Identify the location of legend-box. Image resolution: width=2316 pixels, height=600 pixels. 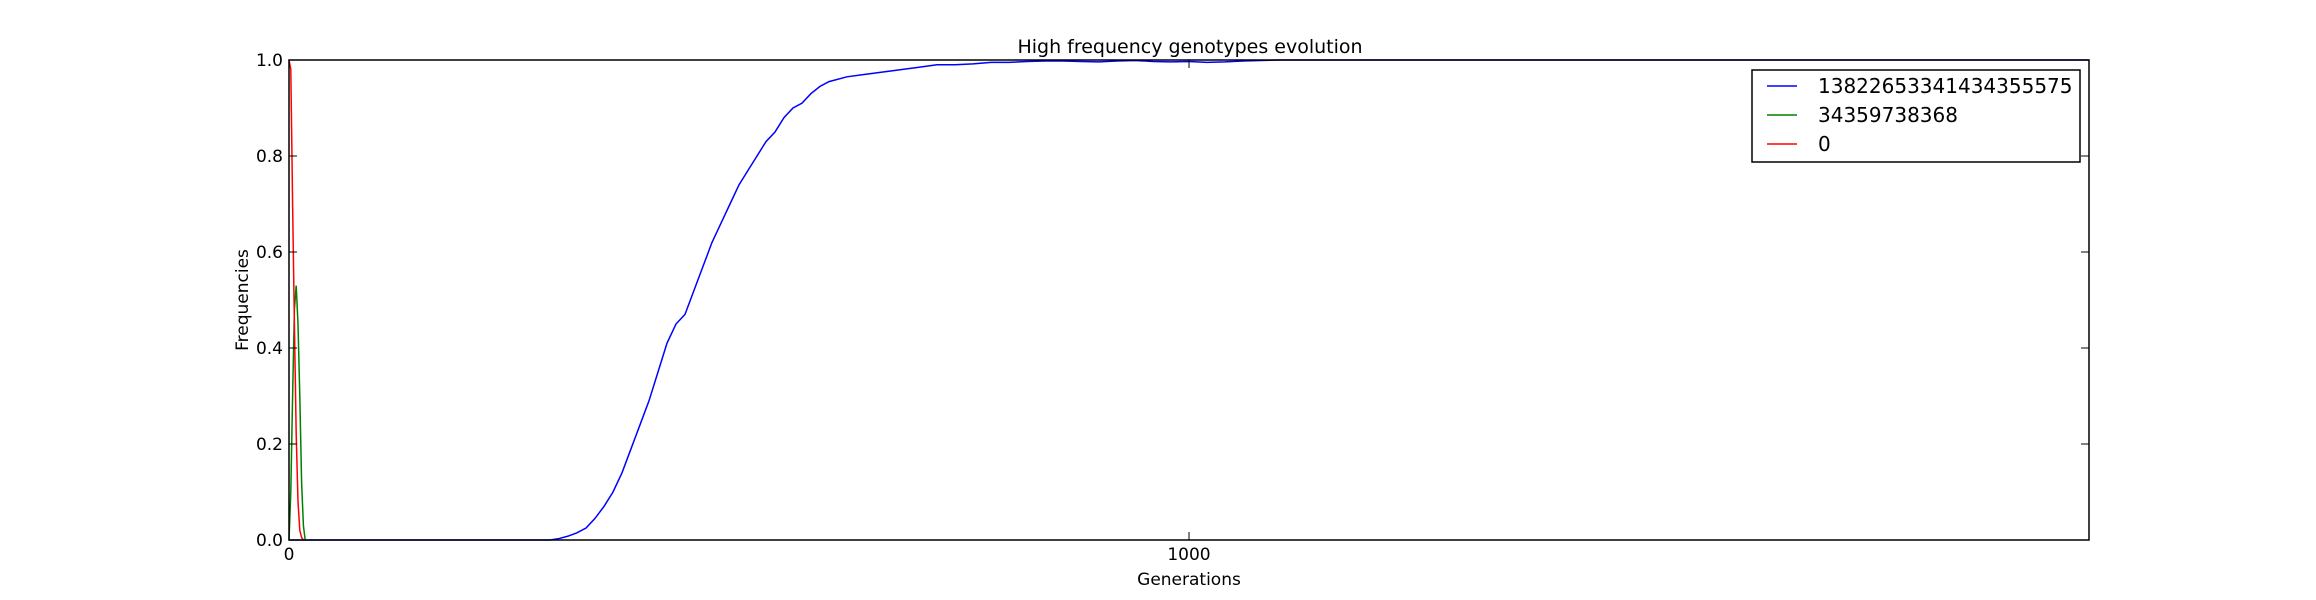
(1916, 116).